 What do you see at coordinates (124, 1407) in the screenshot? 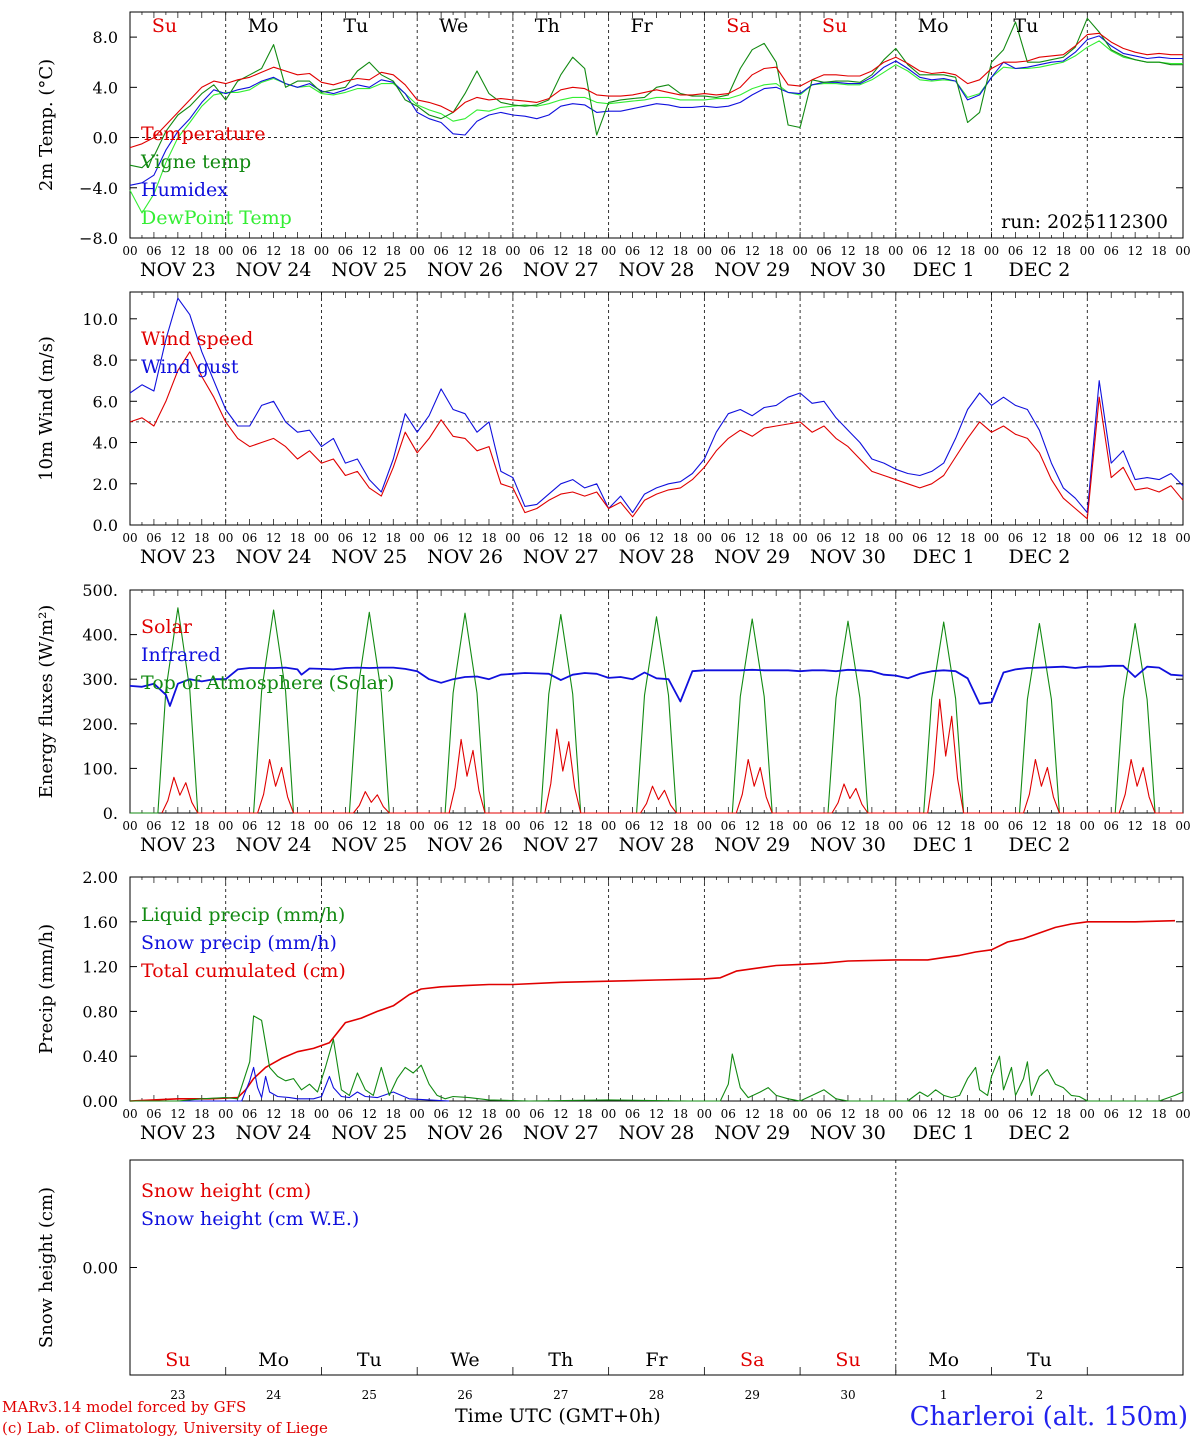
I see `model-credit: MARv3.14 model forced by GFS` at bounding box center [124, 1407].